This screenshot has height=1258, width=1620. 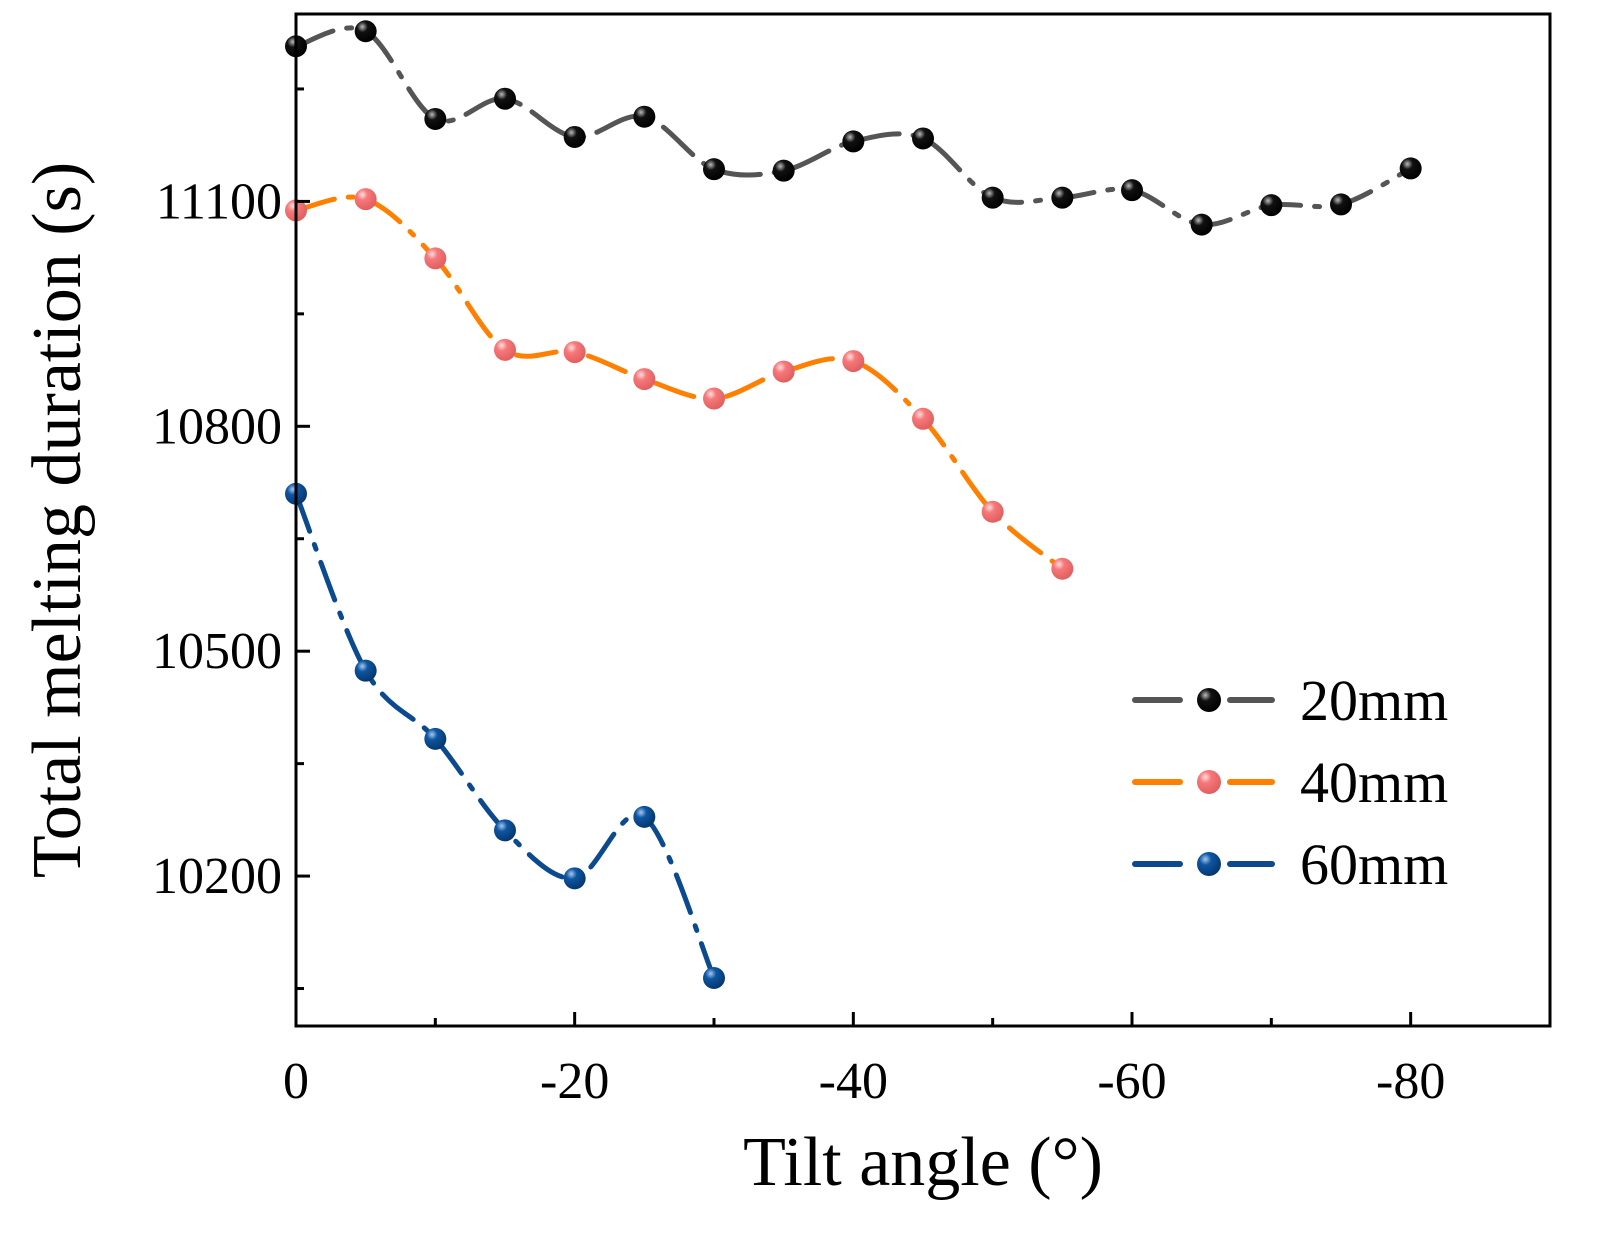 I want to click on x-tick-label: -60, so click(x=1131, y=1081).